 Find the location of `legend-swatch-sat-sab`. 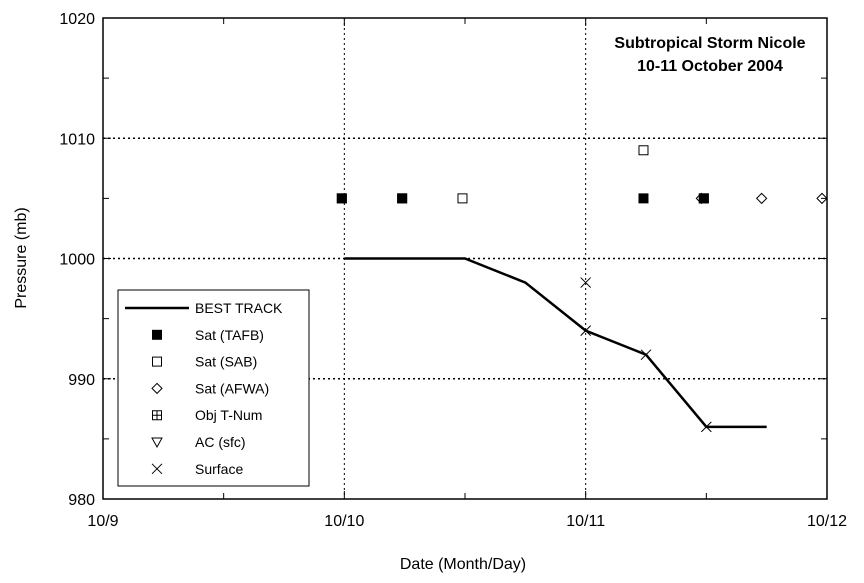

legend-swatch-sat-sab is located at coordinates (157, 361).